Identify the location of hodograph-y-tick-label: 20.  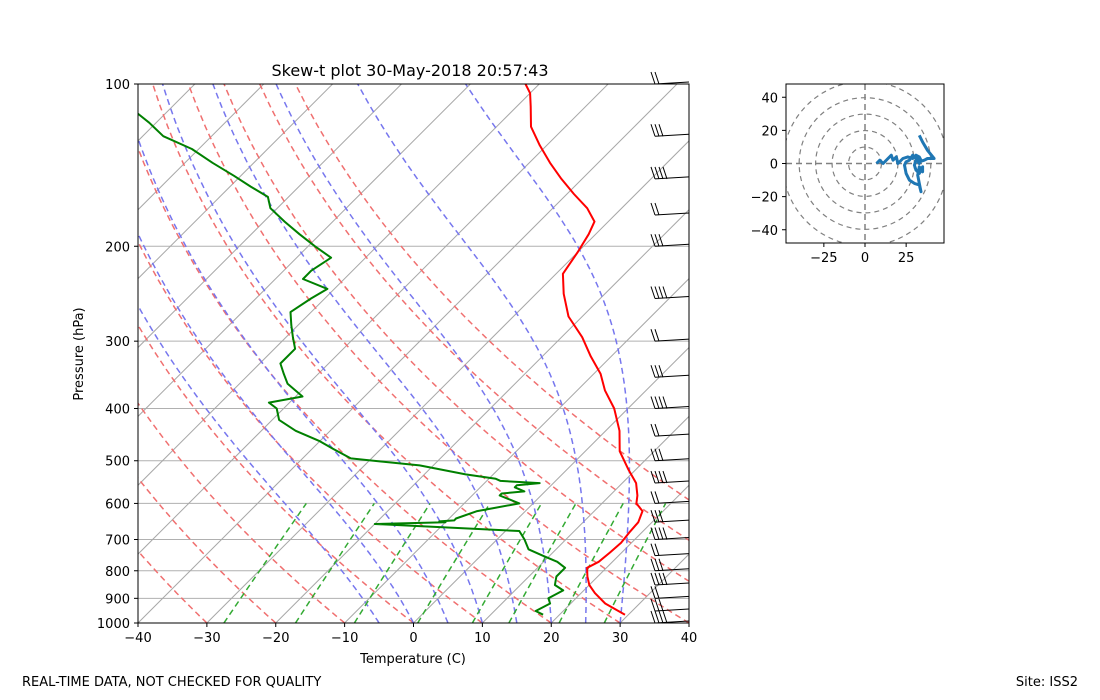
(769, 131).